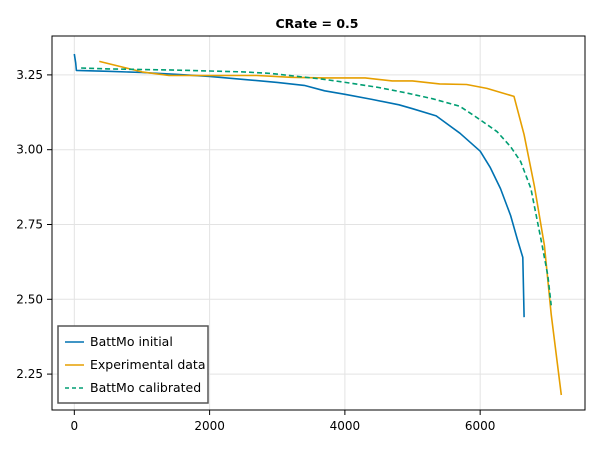  I want to click on y-tick-label: 2.50, so click(29, 299).